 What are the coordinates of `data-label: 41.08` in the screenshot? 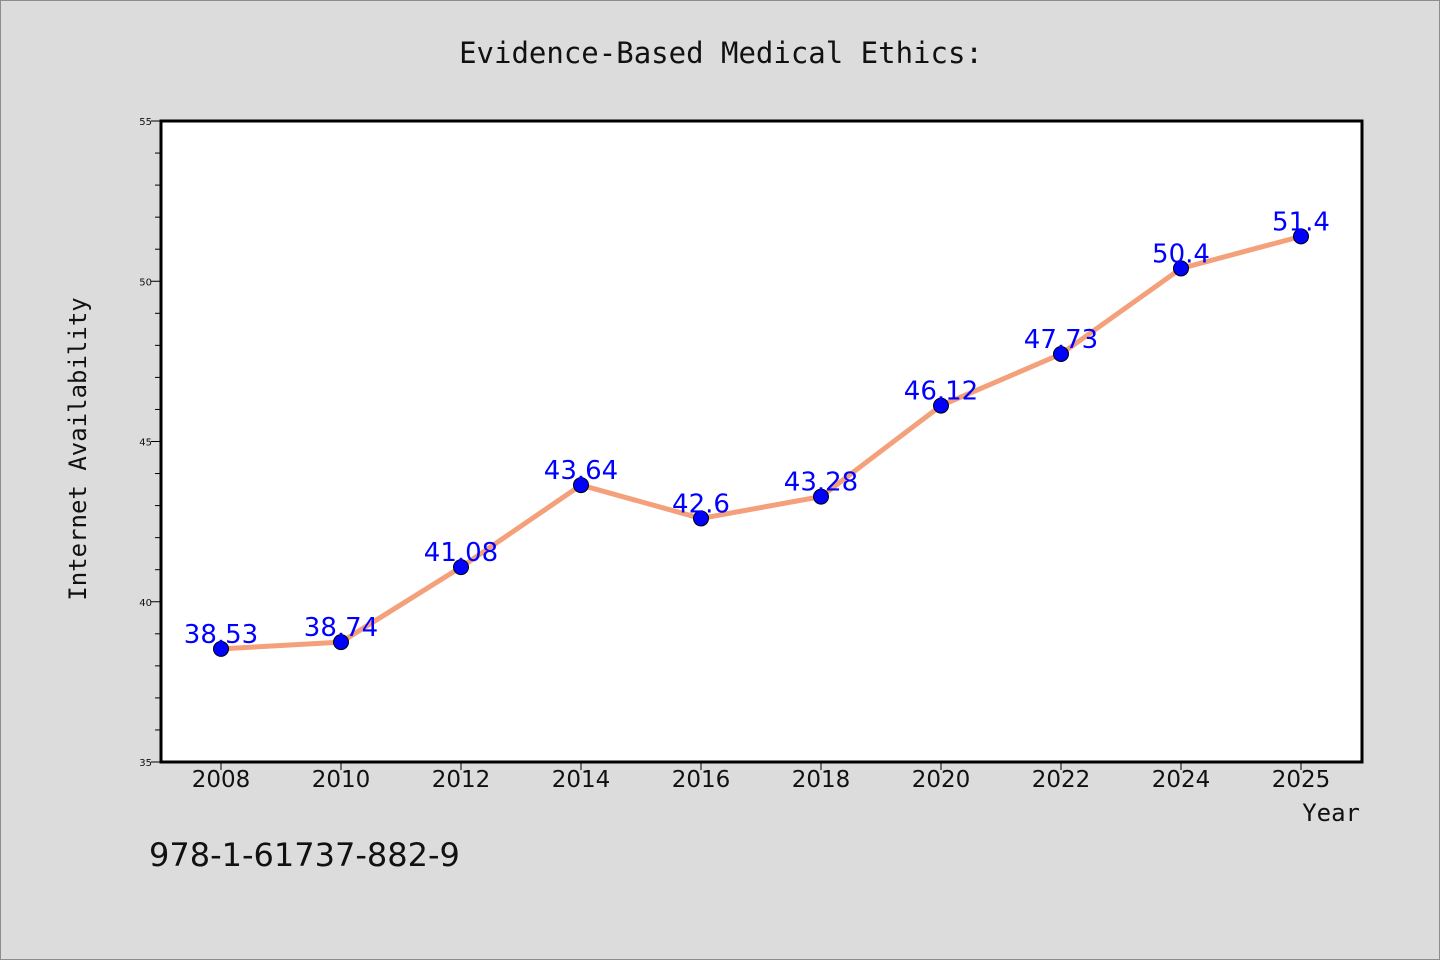 It's located at (461, 553).